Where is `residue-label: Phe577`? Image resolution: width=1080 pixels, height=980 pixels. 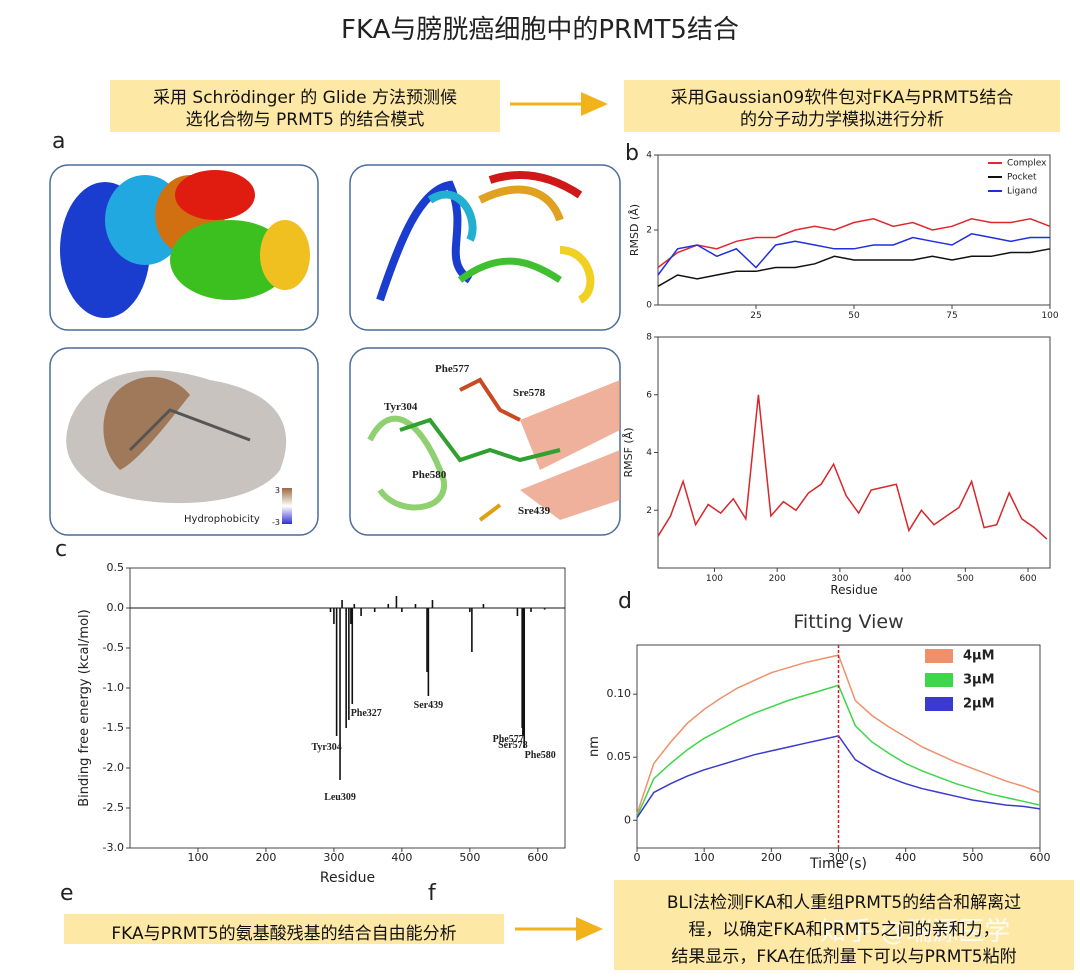
residue-label: Phe577 is located at coordinates (452, 369).